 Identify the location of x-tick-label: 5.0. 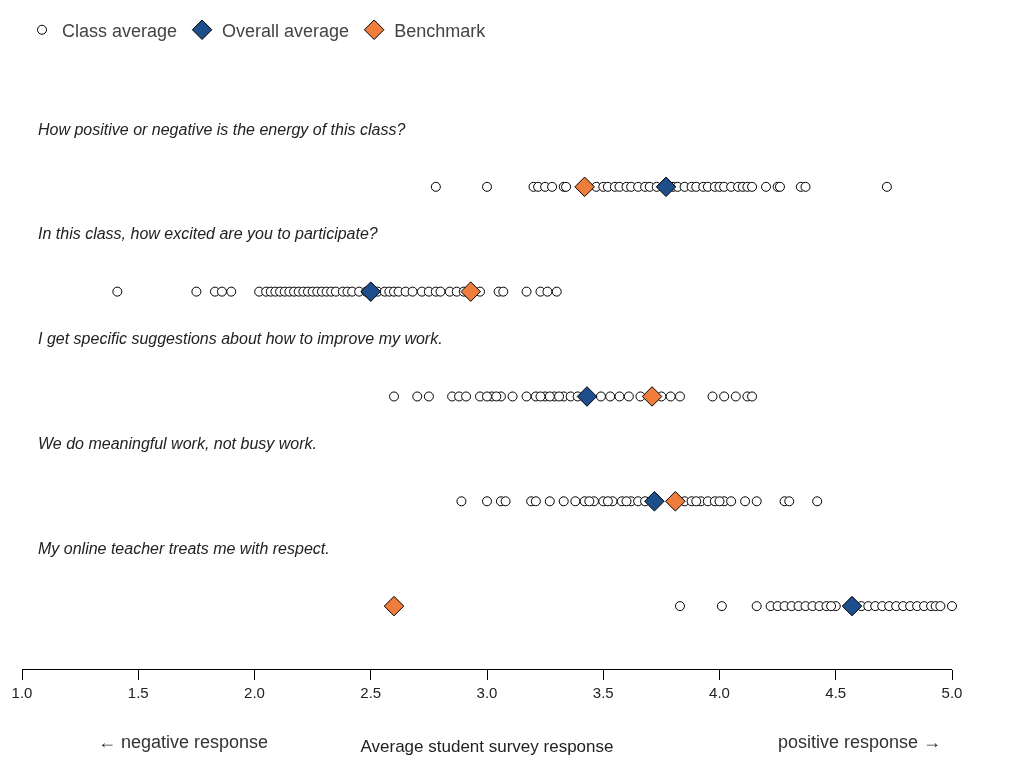
(952, 692).